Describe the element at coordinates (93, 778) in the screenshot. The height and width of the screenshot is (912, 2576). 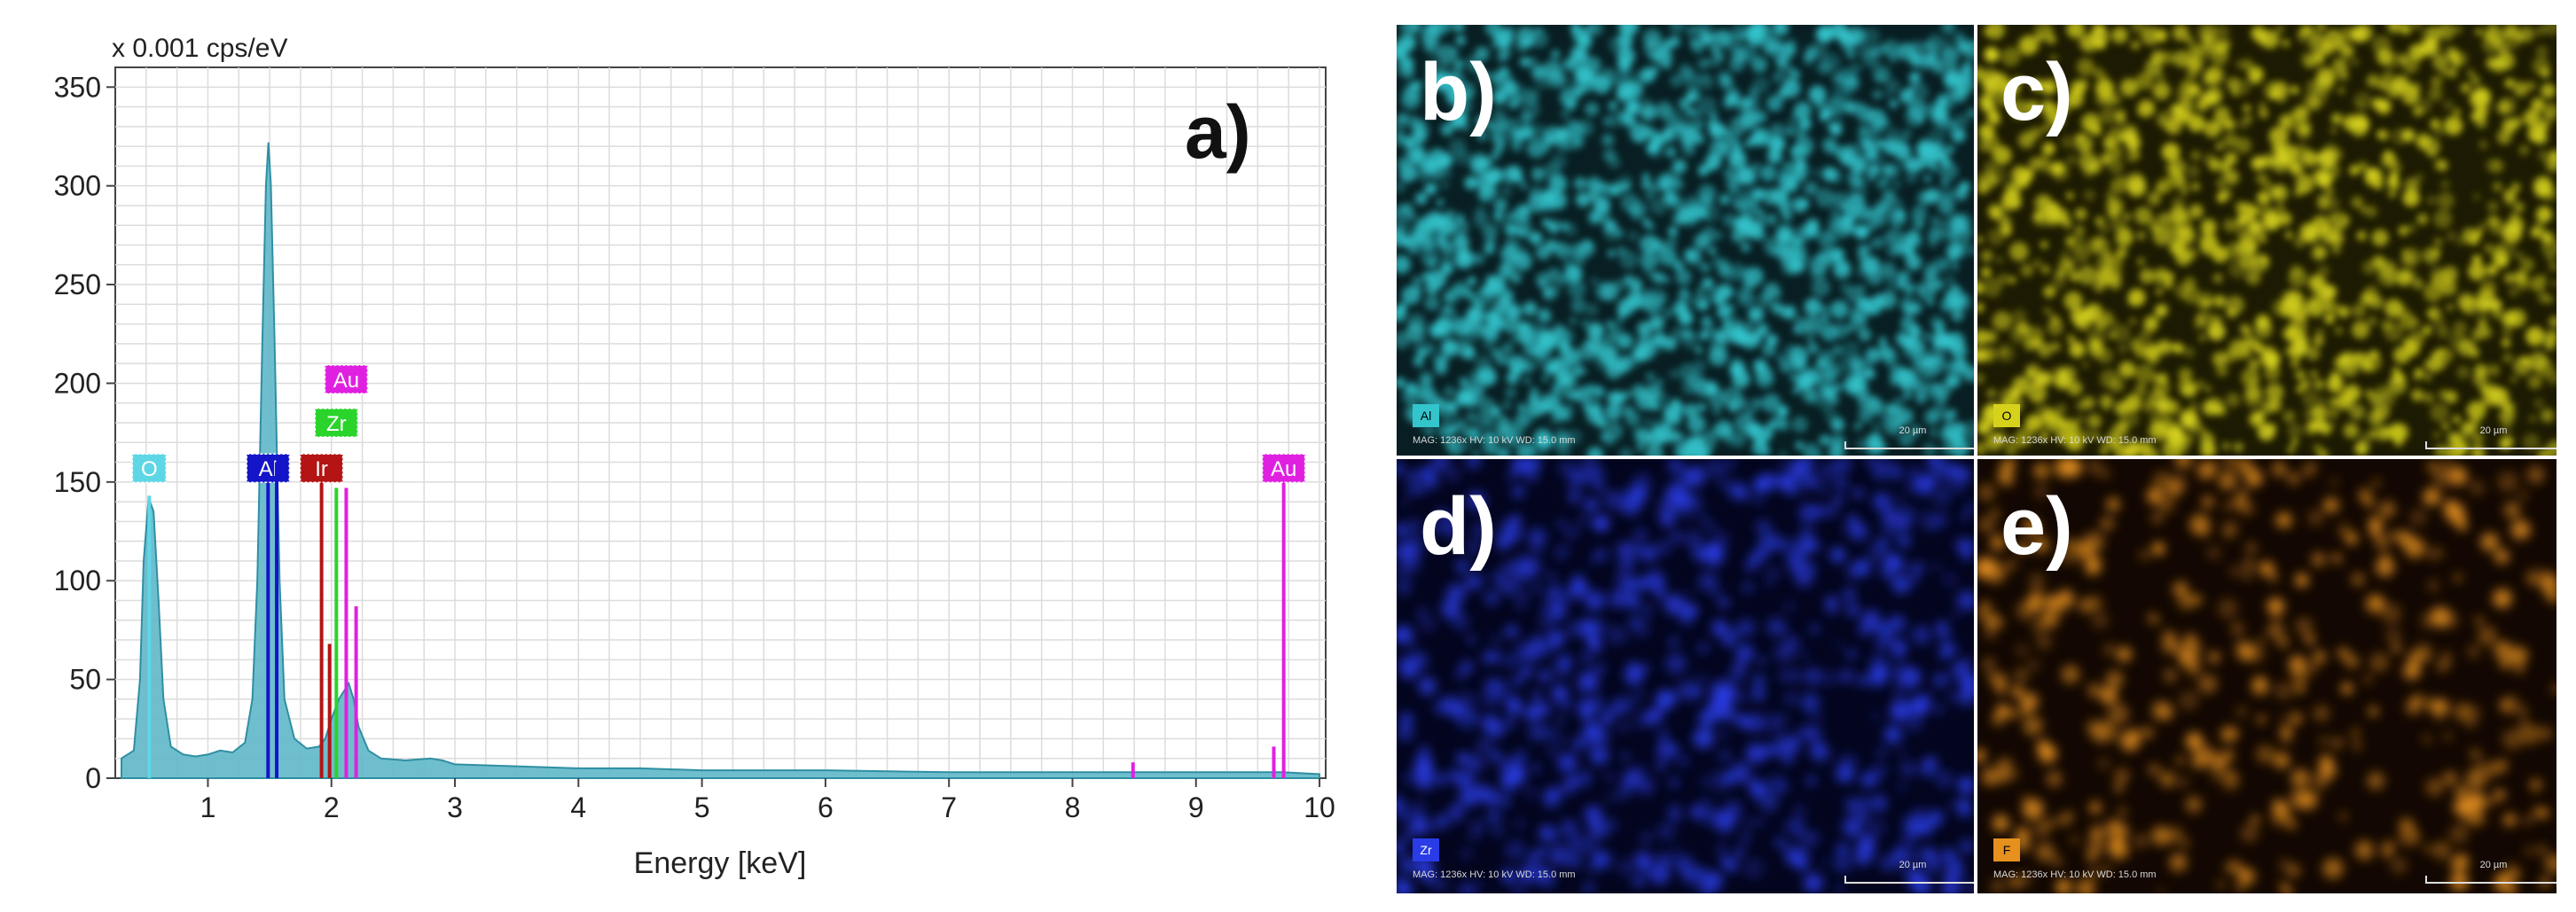
I see `y-tick-label: 0` at that location.